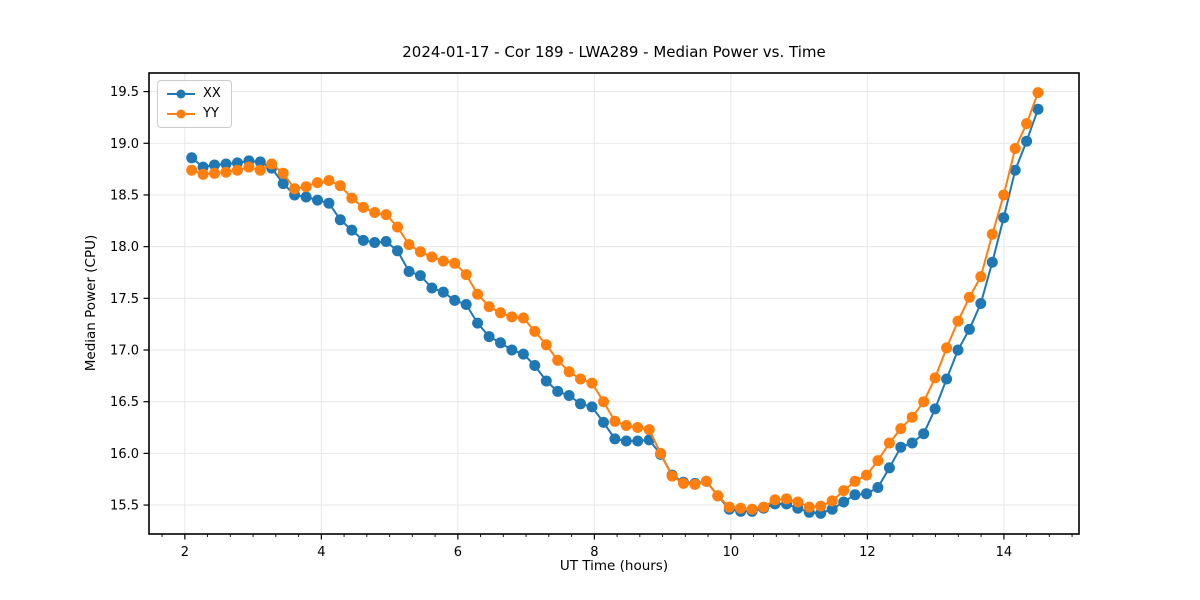 The width and height of the screenshot is (1200, 600). I want to click on x-tick-label: 10, so click(731, 552).